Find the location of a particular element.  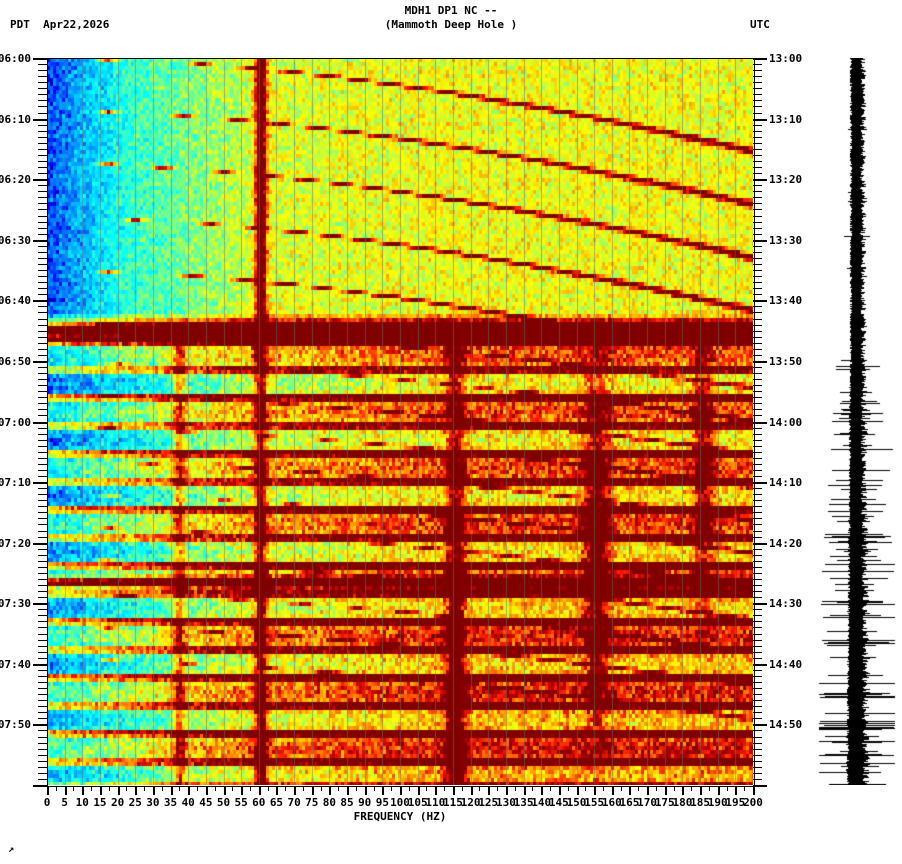

seismogram-trace-panel is located at coordinates (857, 421).